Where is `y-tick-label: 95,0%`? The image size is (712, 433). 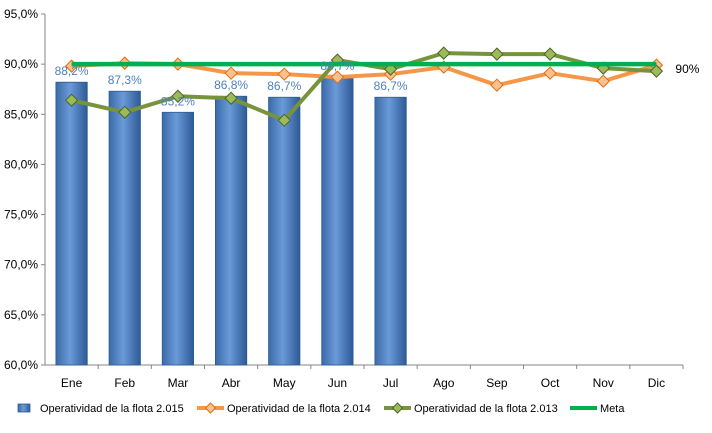
y-tick-label: 95,0% is located at coordinates (21, 14).